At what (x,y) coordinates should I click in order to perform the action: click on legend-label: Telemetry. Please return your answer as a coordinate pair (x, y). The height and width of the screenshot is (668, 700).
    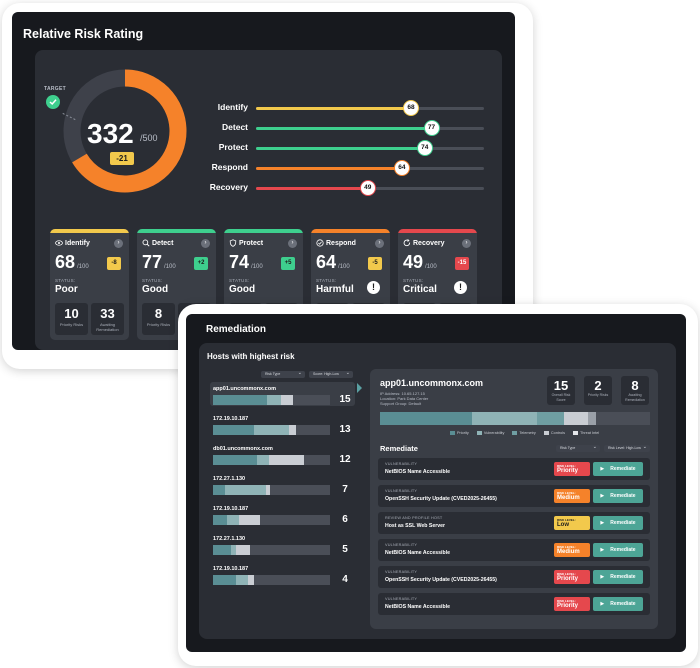
    Looking at the image, I should click on (527, 433).